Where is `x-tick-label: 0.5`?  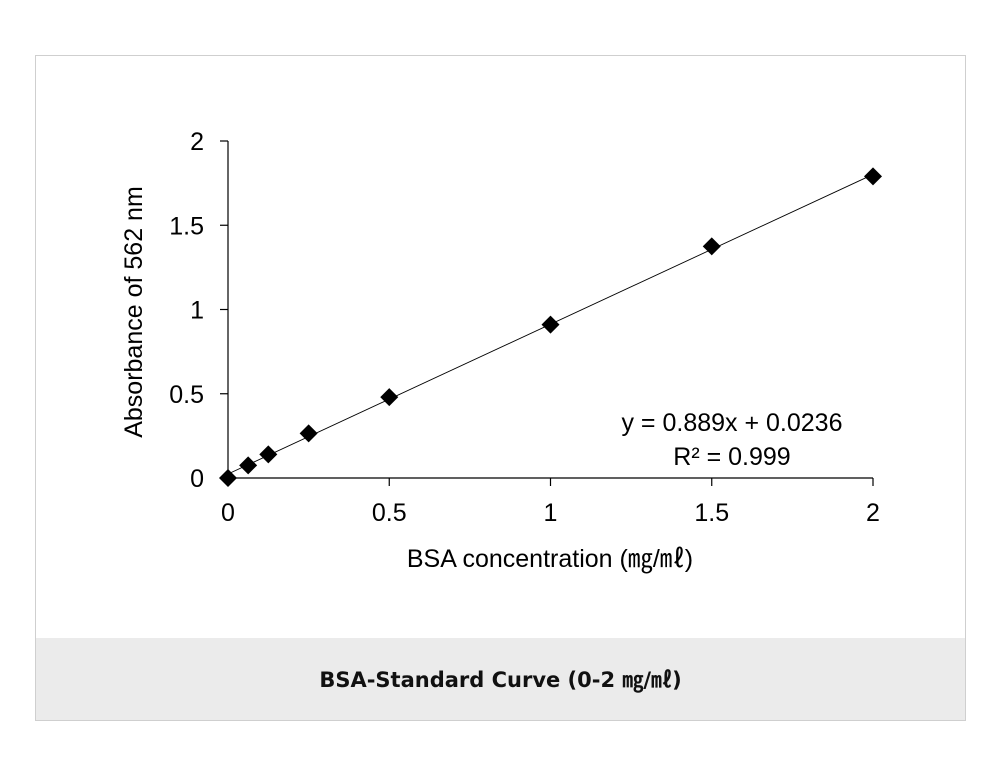
x-tick-label: 0.5 is located at coordinates (389, 513).